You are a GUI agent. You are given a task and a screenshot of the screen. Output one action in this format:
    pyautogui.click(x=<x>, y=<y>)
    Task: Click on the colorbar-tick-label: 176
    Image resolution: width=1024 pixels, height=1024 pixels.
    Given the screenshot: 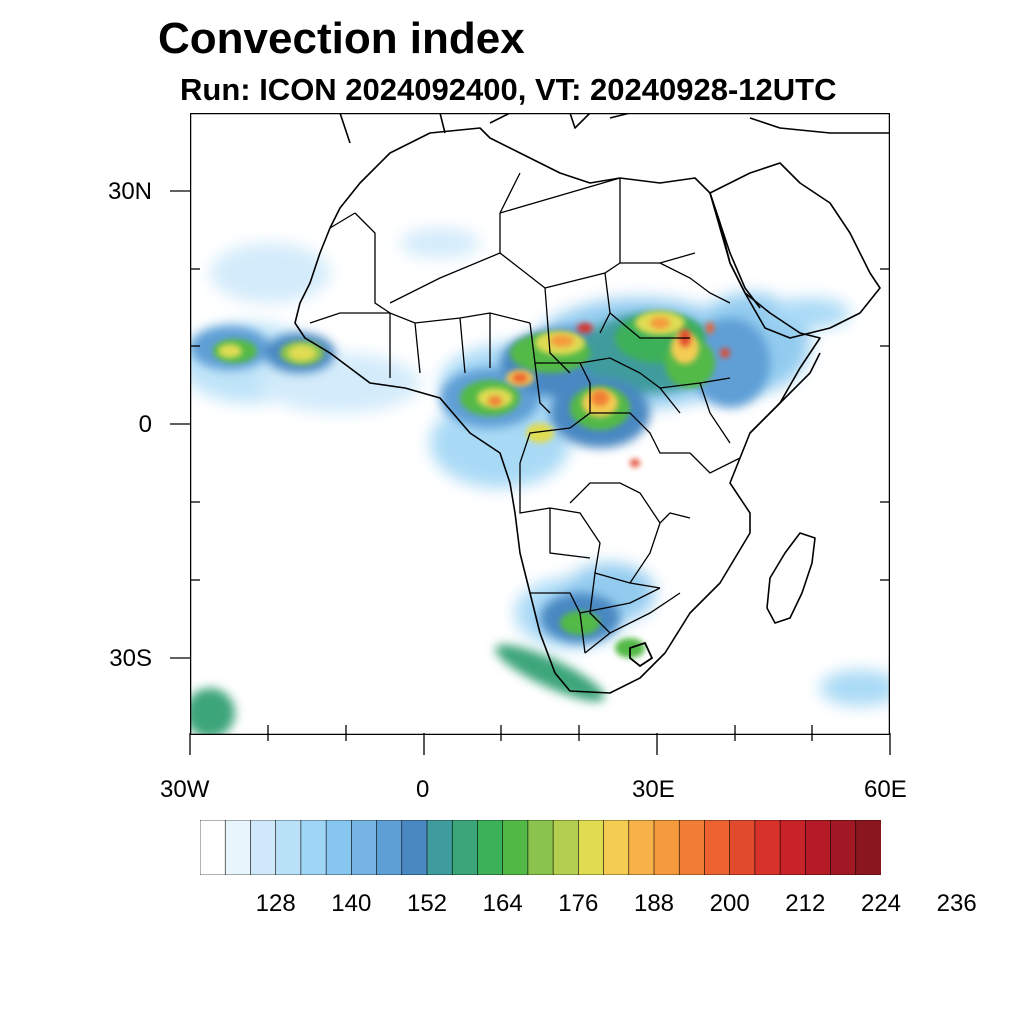 What is the action you would take?
    pyautogui.click(x=578, y=903)
    